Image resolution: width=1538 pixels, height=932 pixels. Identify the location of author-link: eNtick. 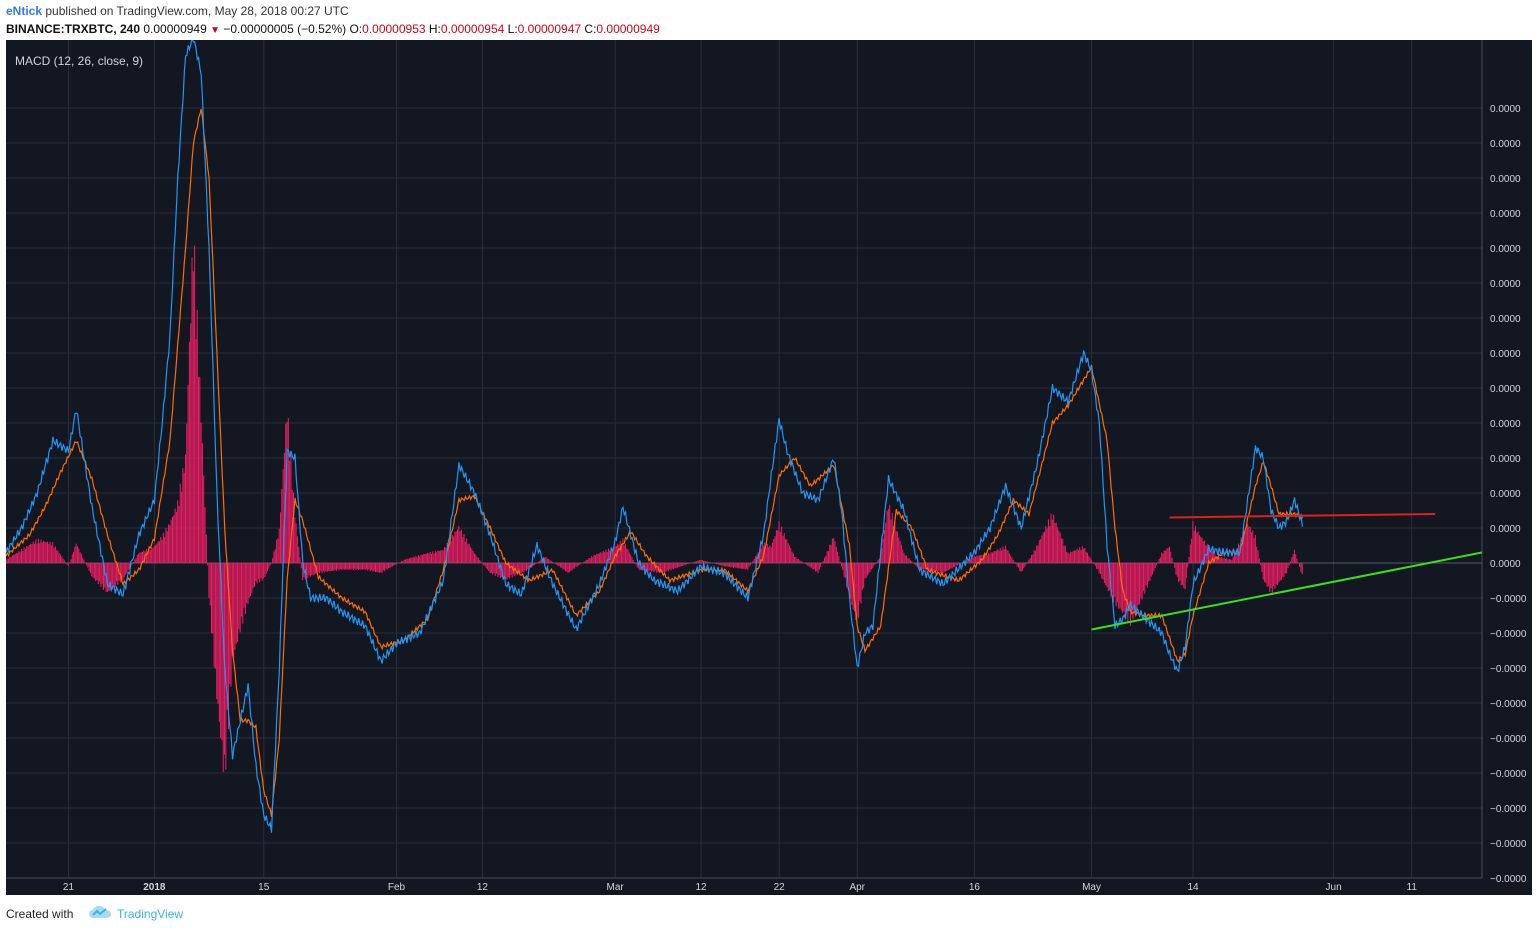
(24, 11).